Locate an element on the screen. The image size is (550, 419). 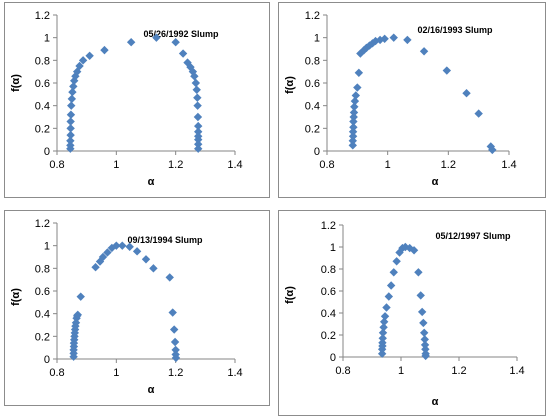
y-tick-label: 1 is located at coordinates (333, 248).